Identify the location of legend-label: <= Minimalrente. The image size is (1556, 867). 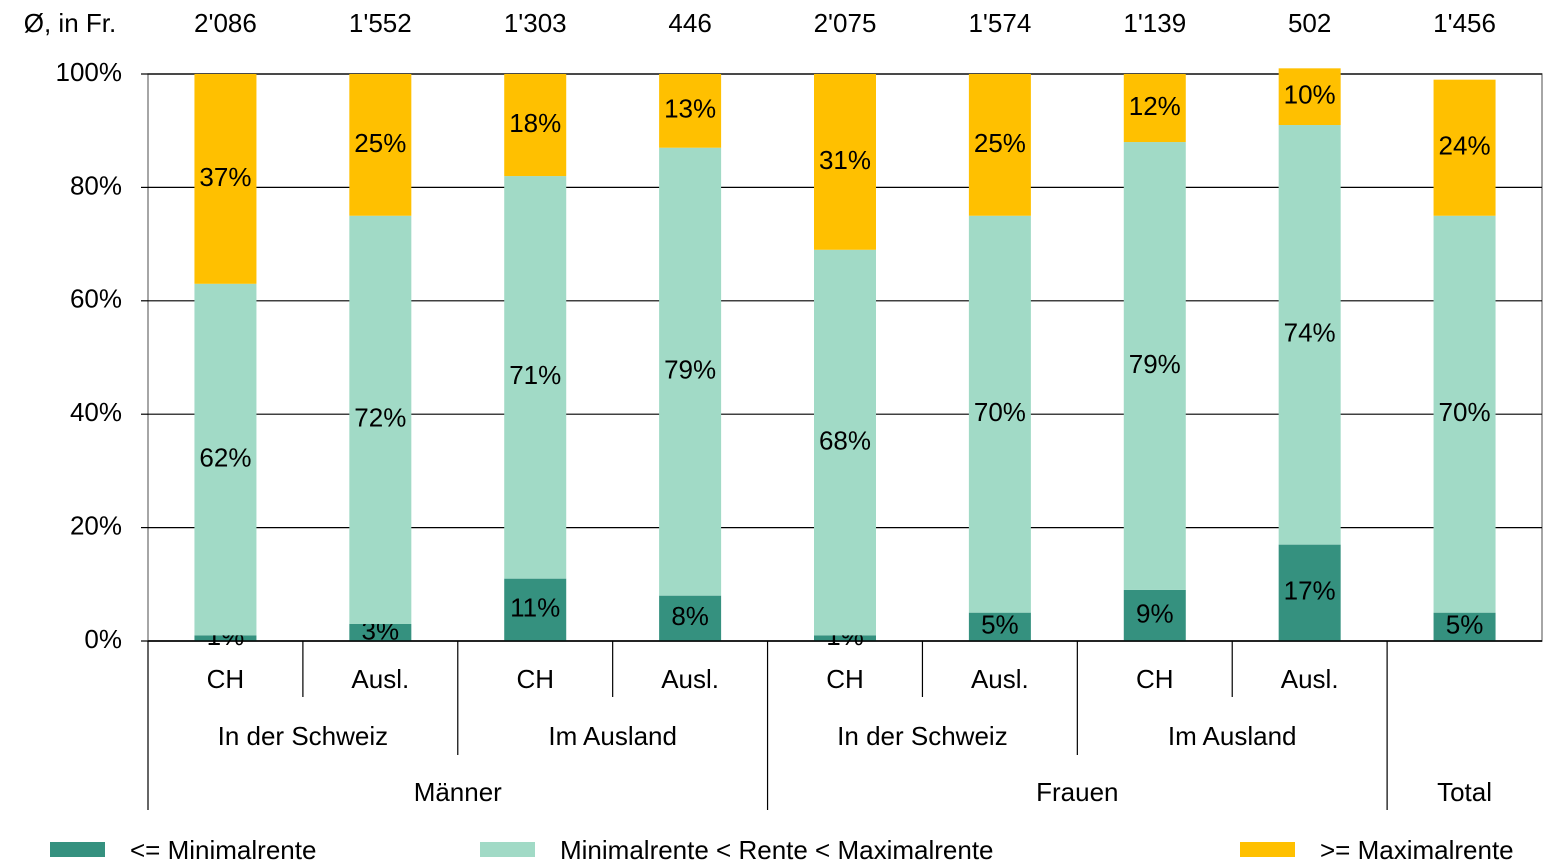
(223, 850).